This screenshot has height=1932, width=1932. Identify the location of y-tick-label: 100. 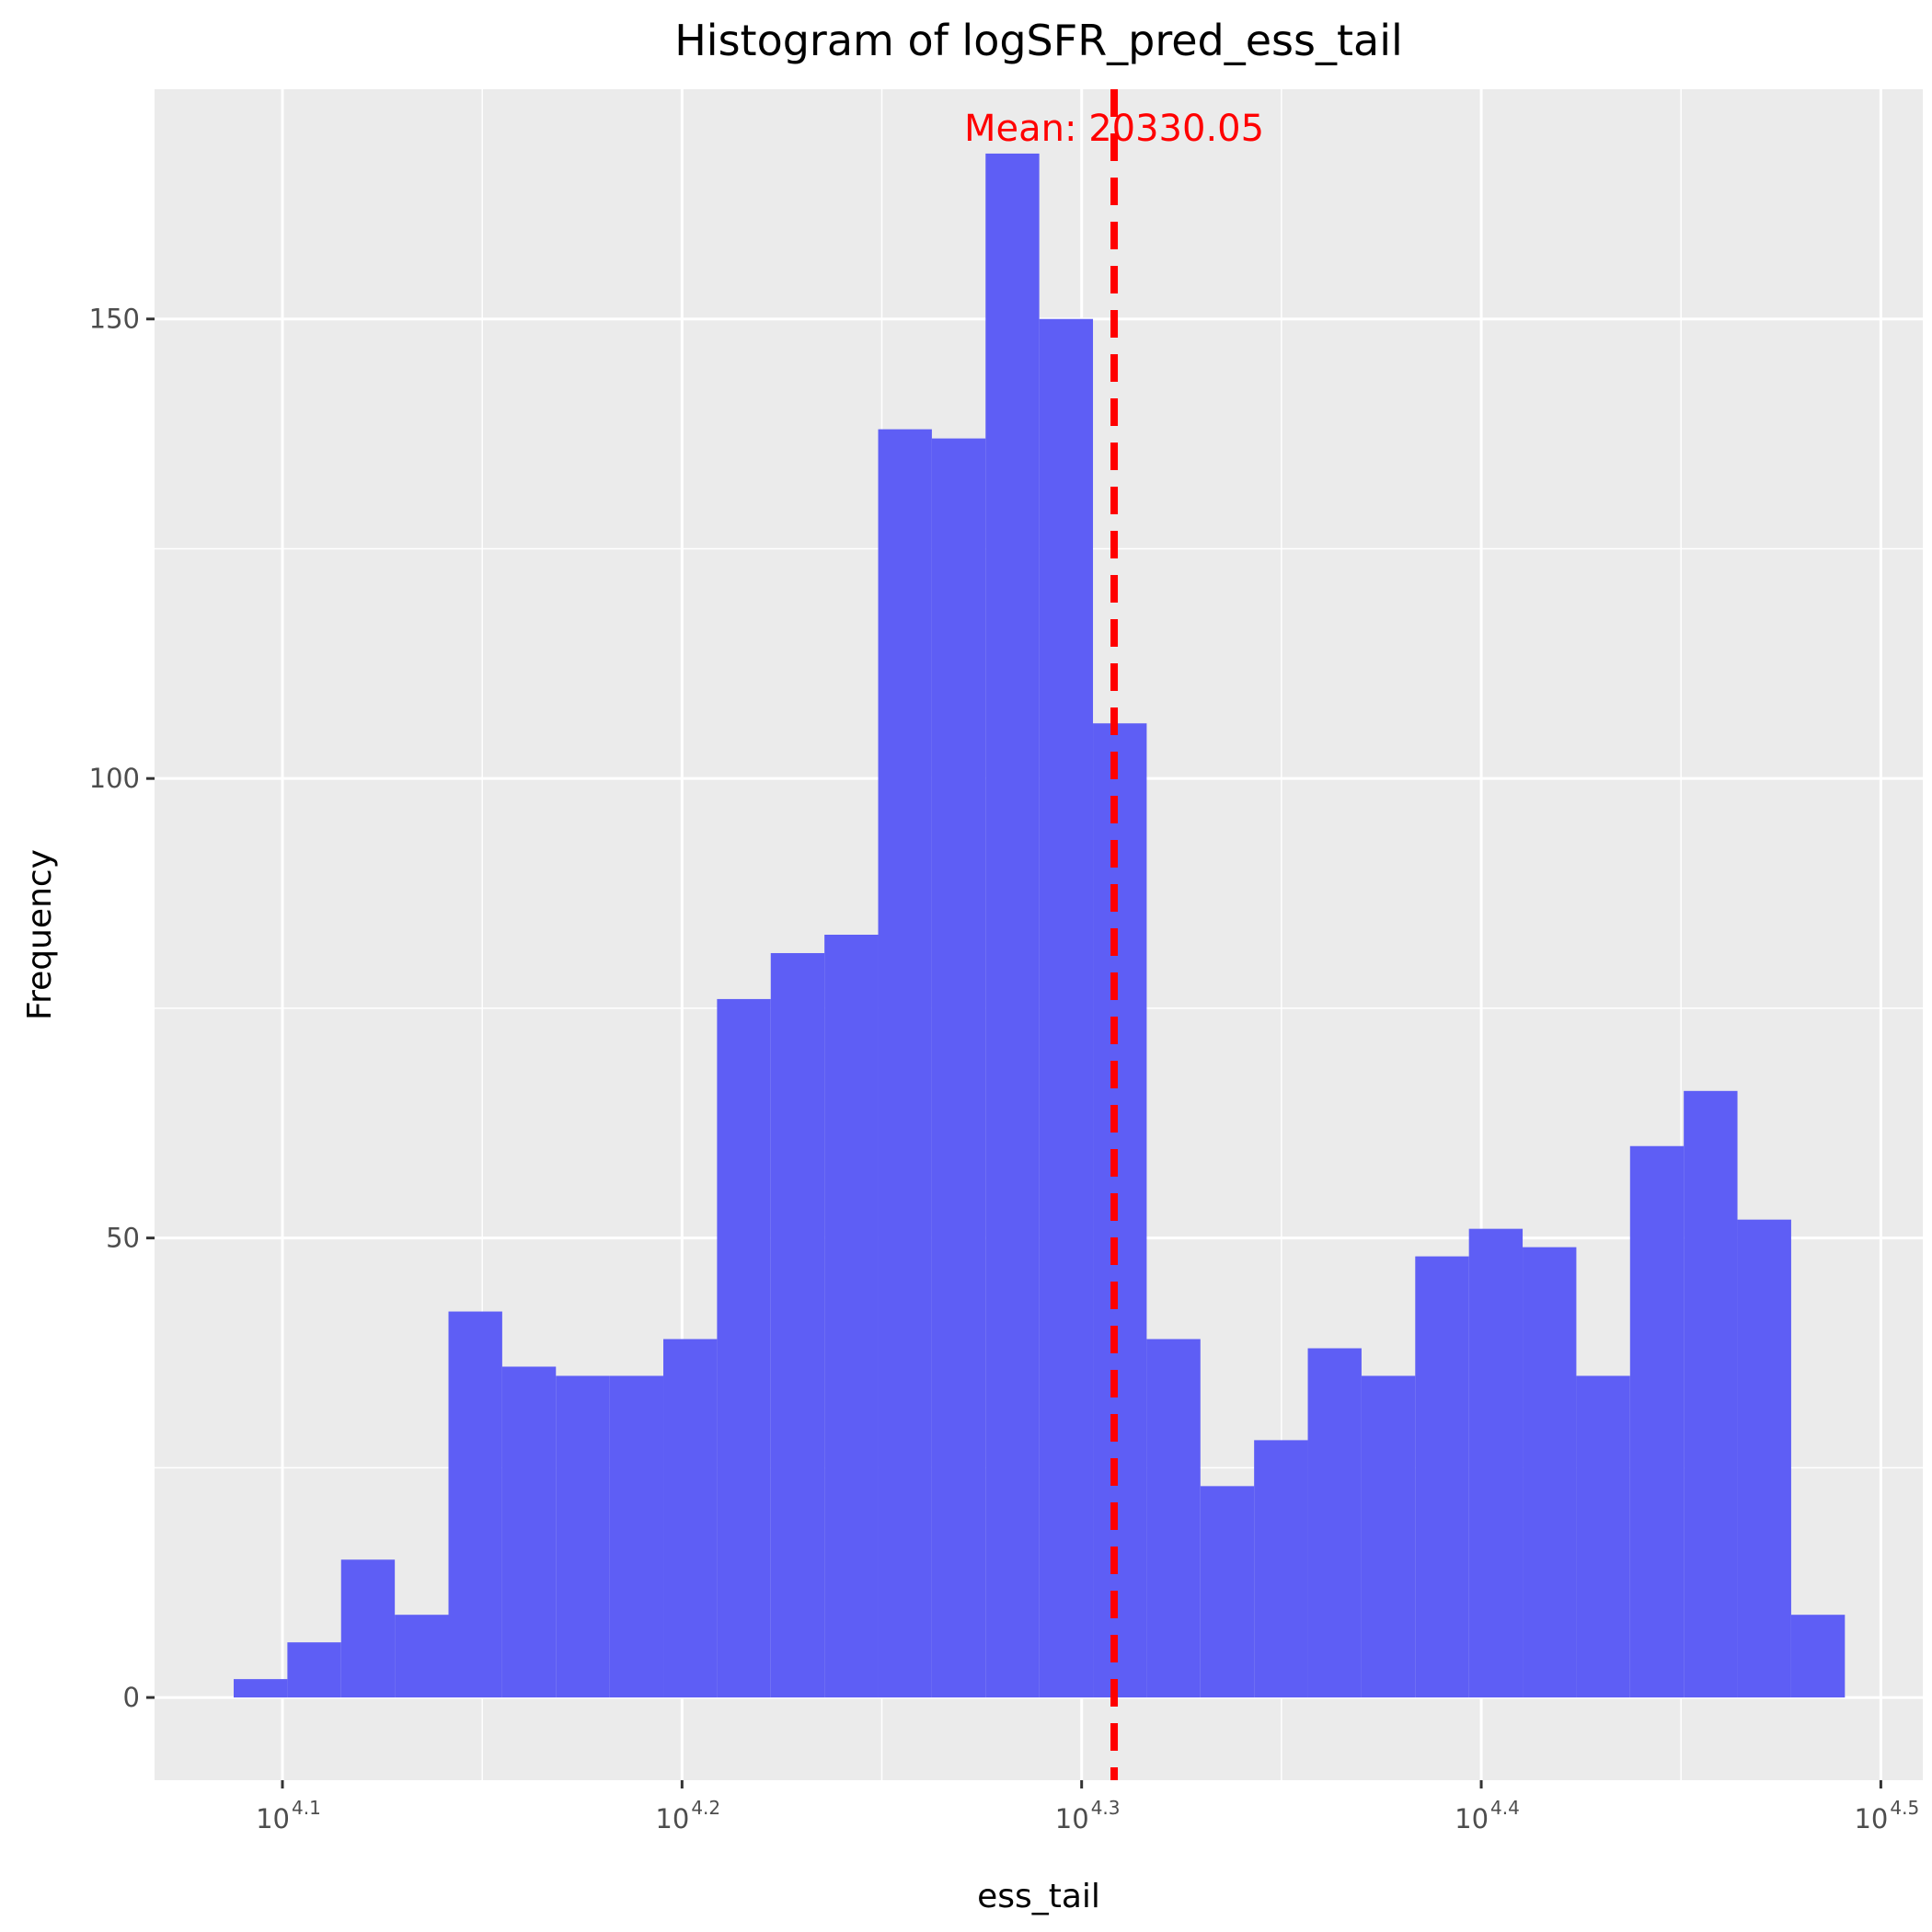
(114, 778).